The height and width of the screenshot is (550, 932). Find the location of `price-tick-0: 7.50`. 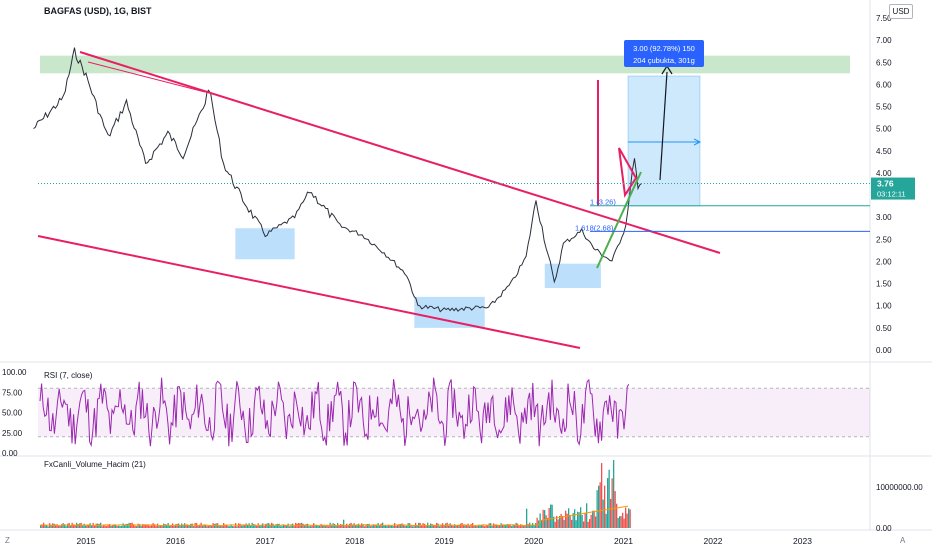

price-tick-0: 7.50 is located at coordinates (884, 18).